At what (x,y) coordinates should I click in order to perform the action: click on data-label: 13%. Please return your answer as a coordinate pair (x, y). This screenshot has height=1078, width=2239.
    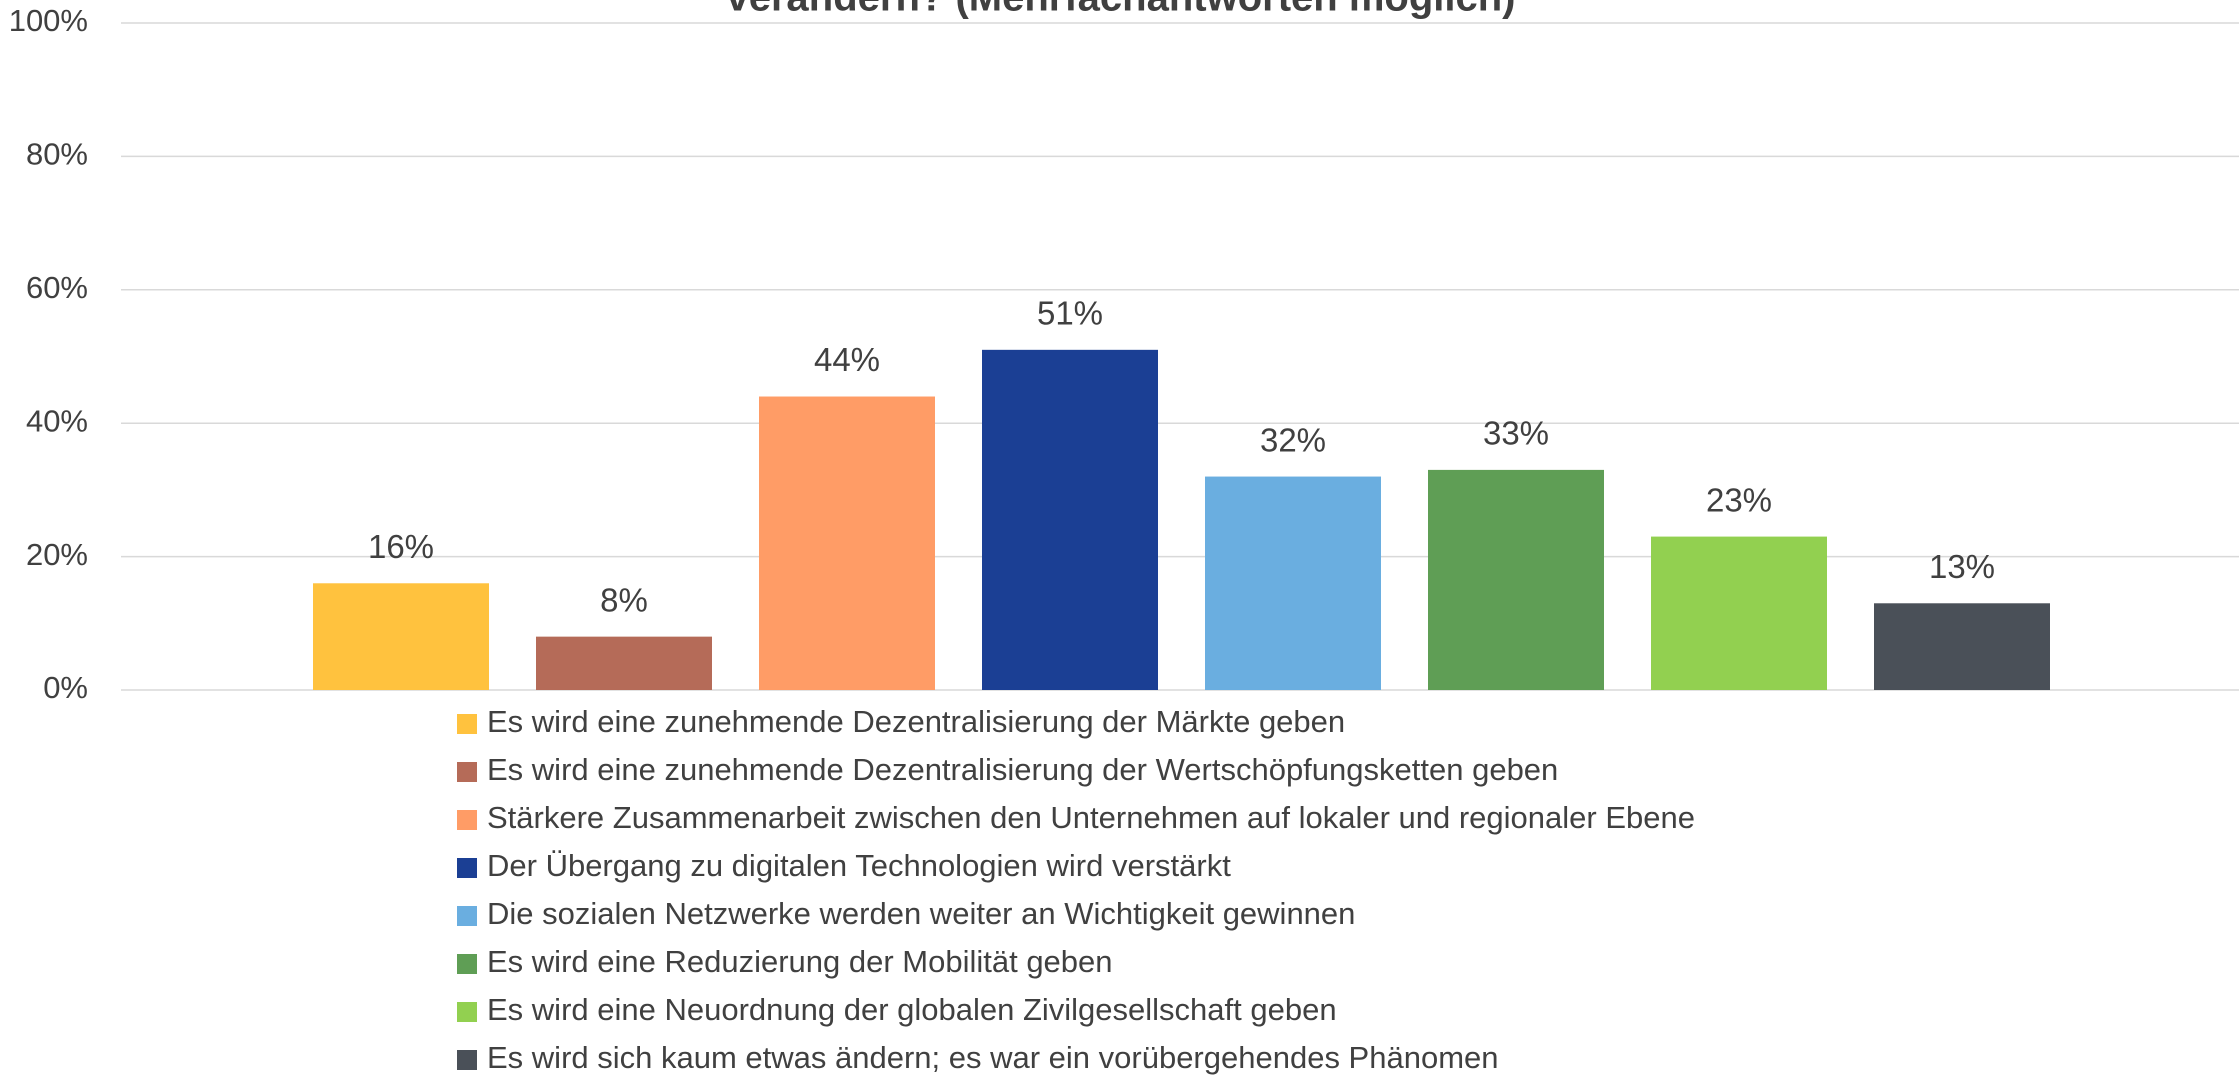
    Looking at the image, I should click on (1962, 566).